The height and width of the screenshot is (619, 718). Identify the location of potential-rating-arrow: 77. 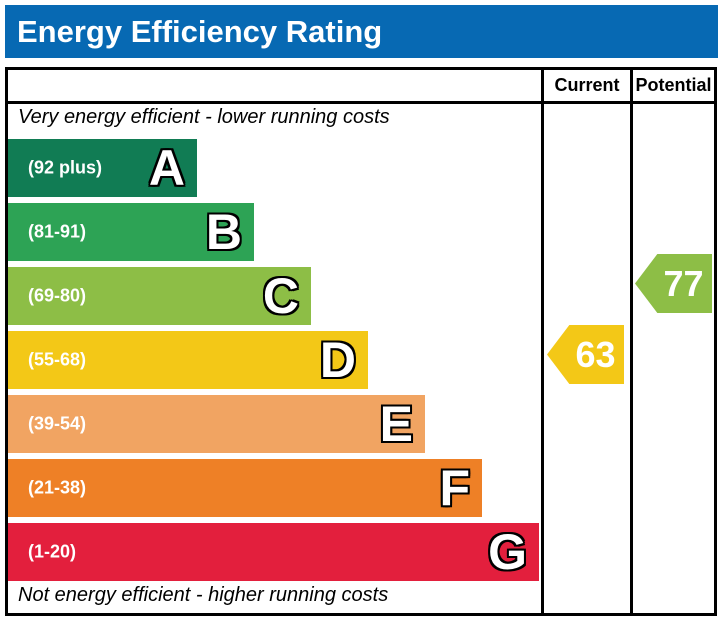
(673, 283).